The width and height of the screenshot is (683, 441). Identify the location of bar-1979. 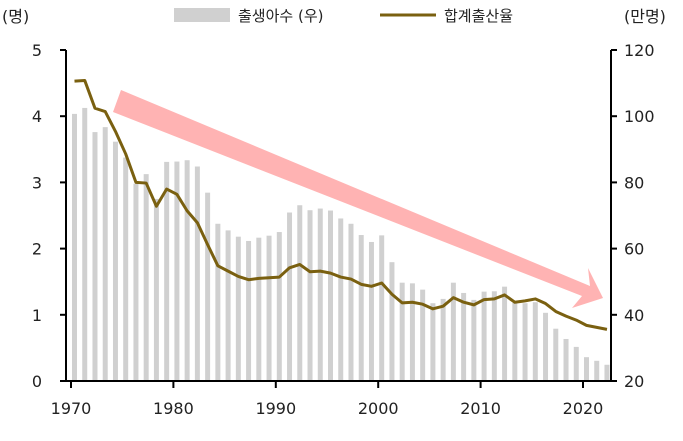
(167, 271).